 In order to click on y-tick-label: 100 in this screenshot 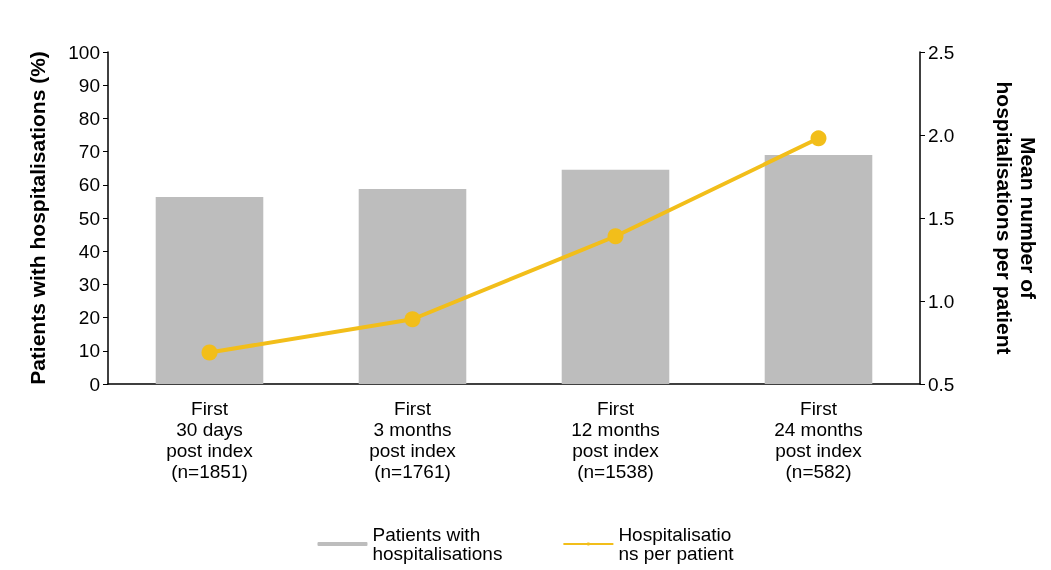, I will do `click(84, 52)`.